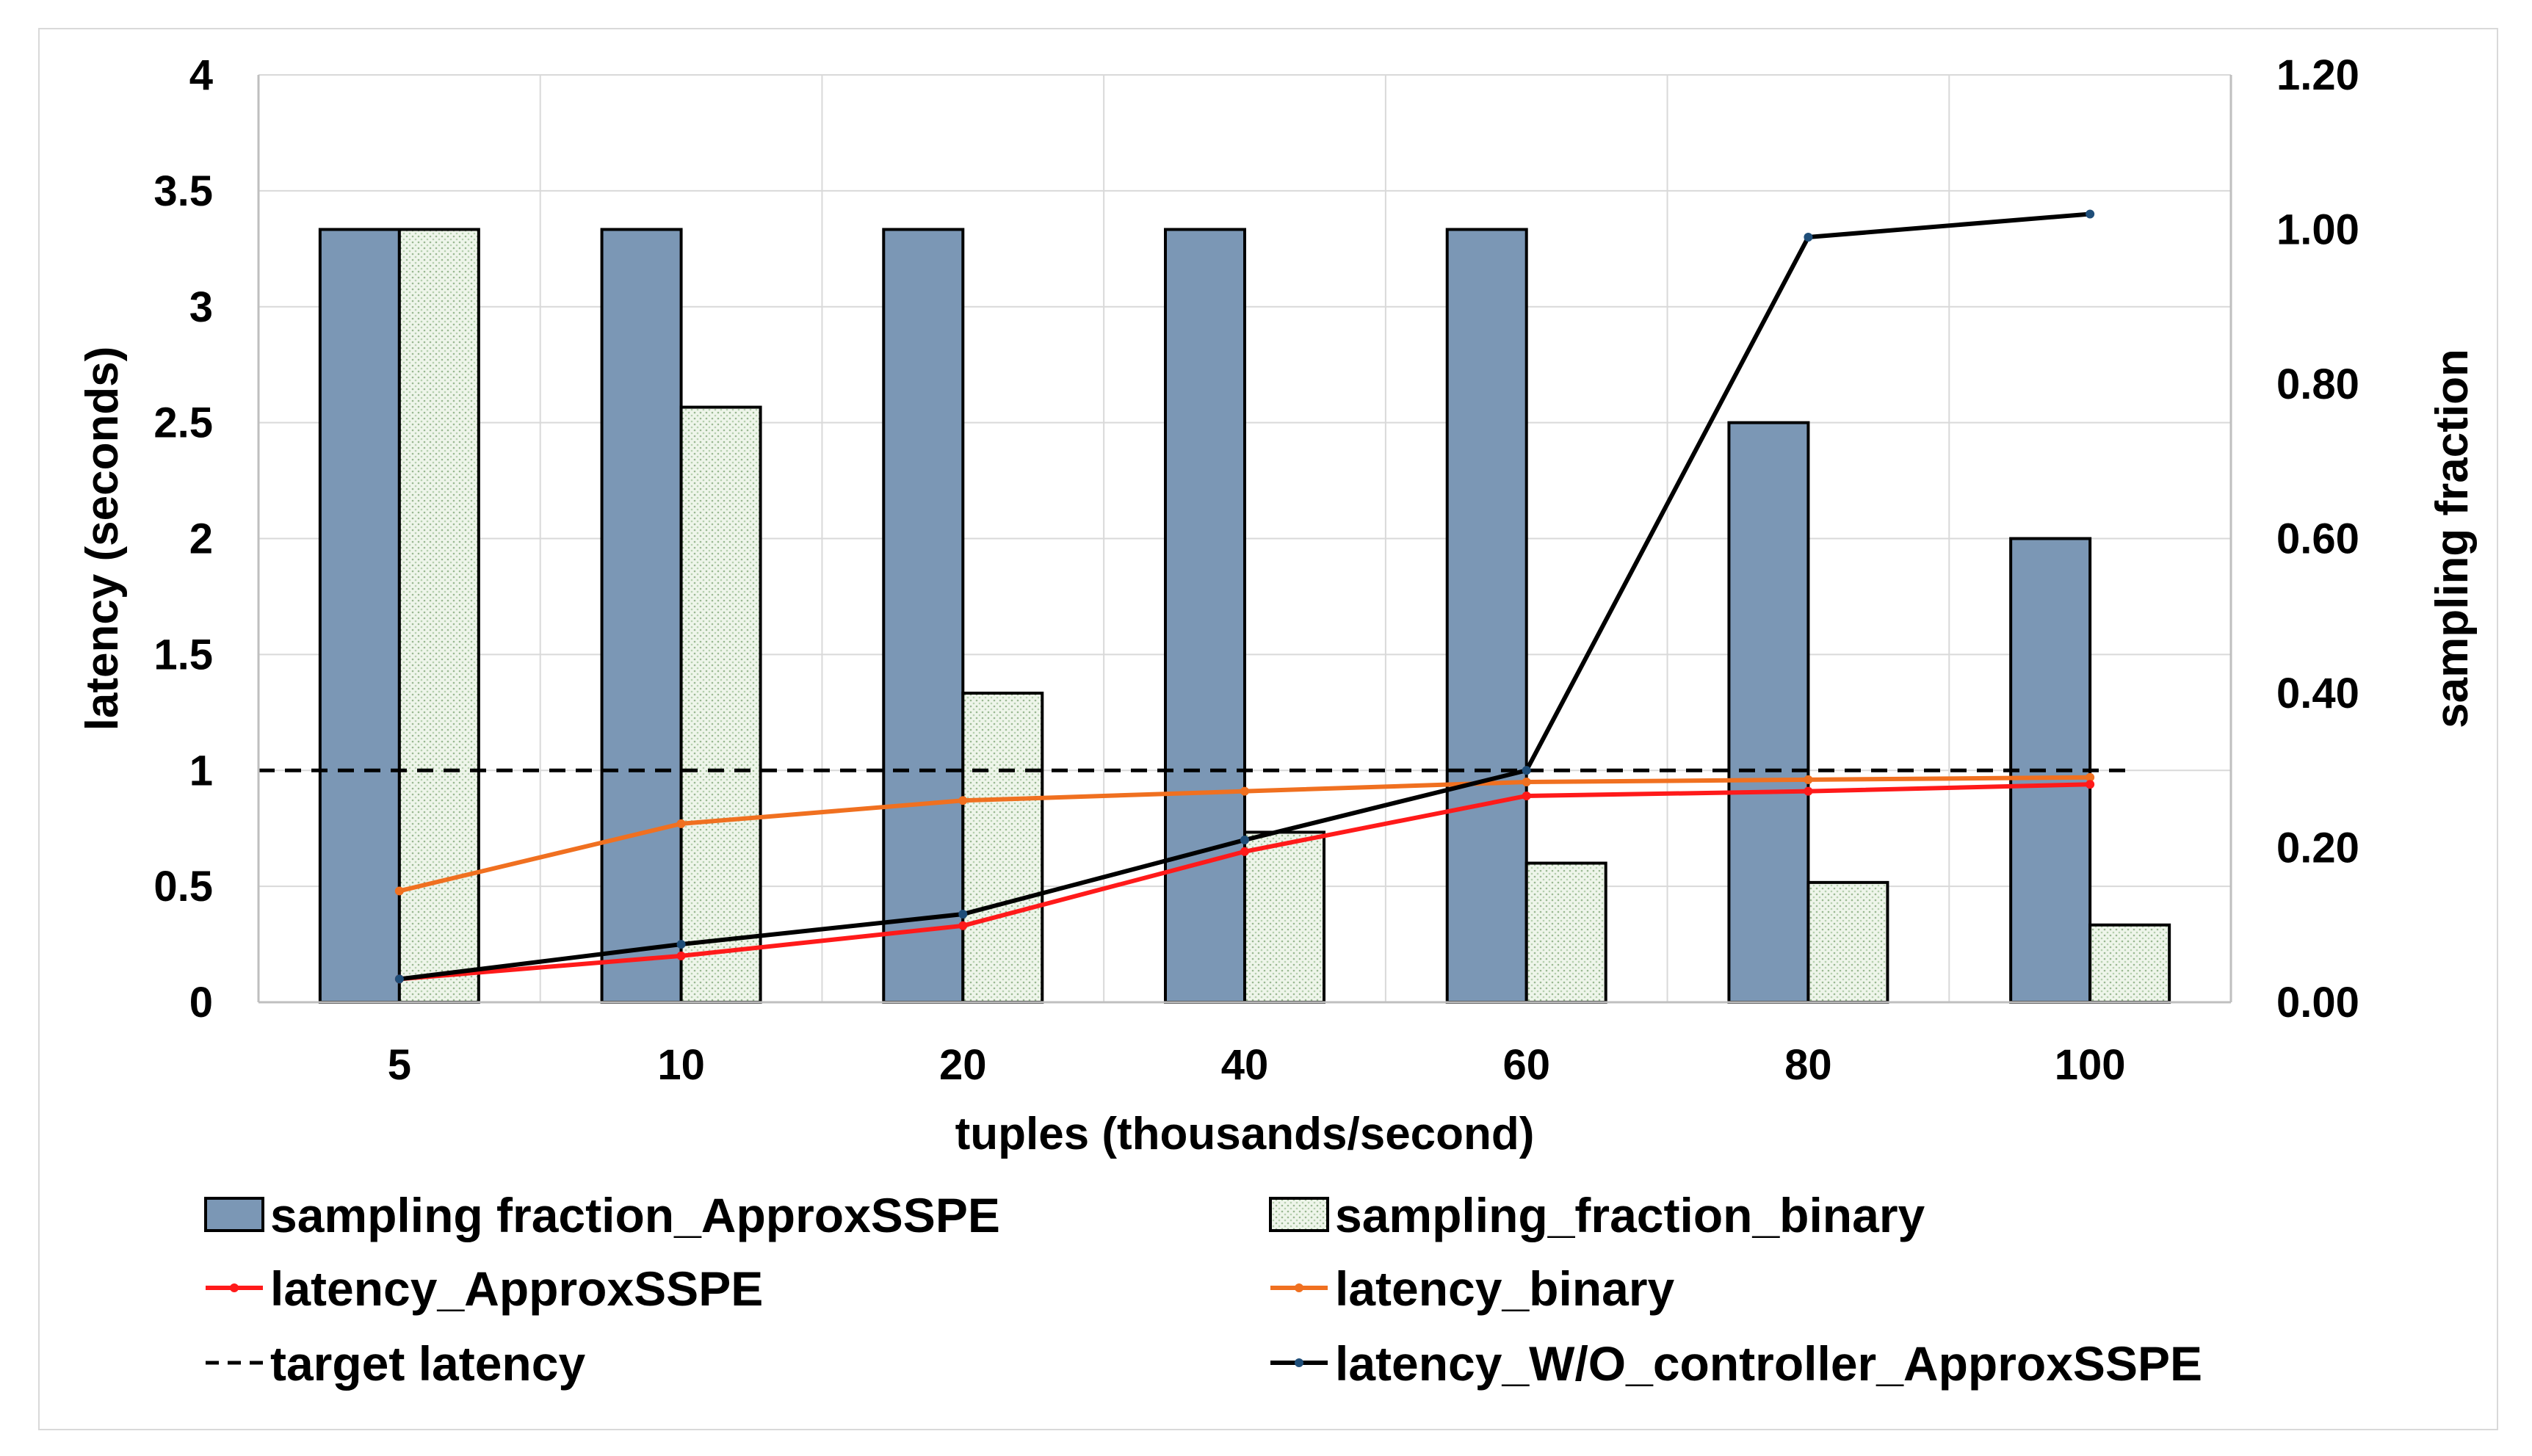 This screenshot has width=2532, height=1456. What do you see at coordinates (1768, 1363) in the screenshot?
I see `legend-label: latency_W/O_controller_ApproxSSPE` at bounding box center [1768, 1363].